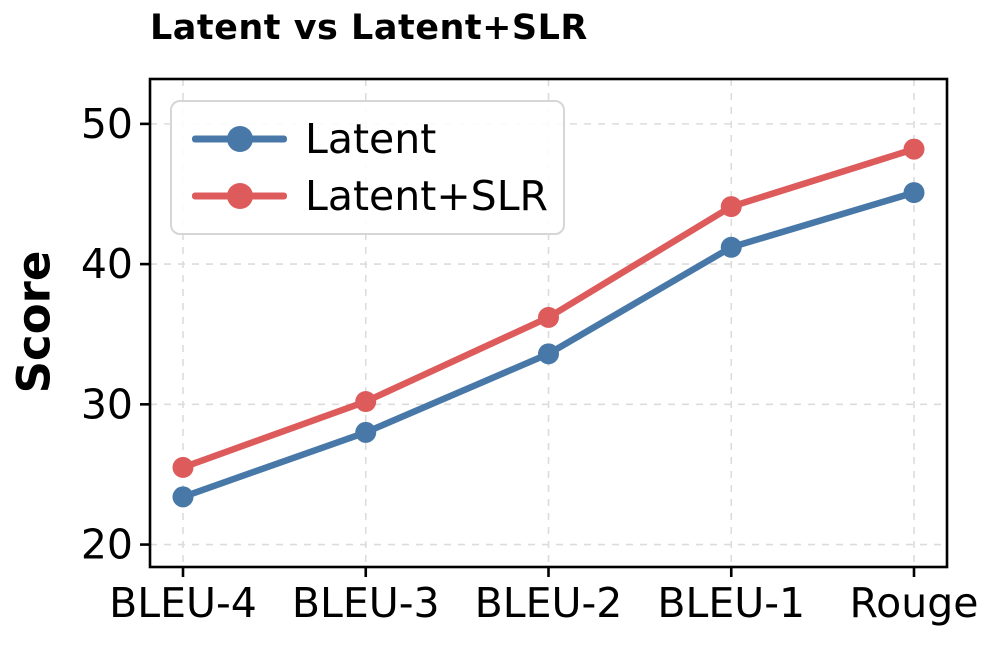 The width and height of the screenshot is (997, 645). I want to click on x-tick-label: BLEU-4, so click(183, 603).